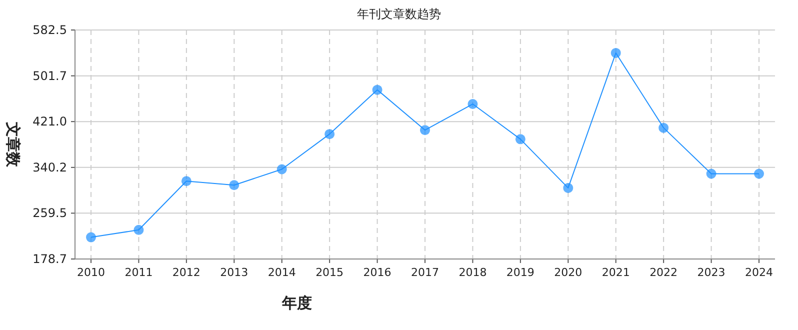  Describe the element at coordinates (296, 303) in the screenshot. I see `x-axis-title: 年度` at that location.